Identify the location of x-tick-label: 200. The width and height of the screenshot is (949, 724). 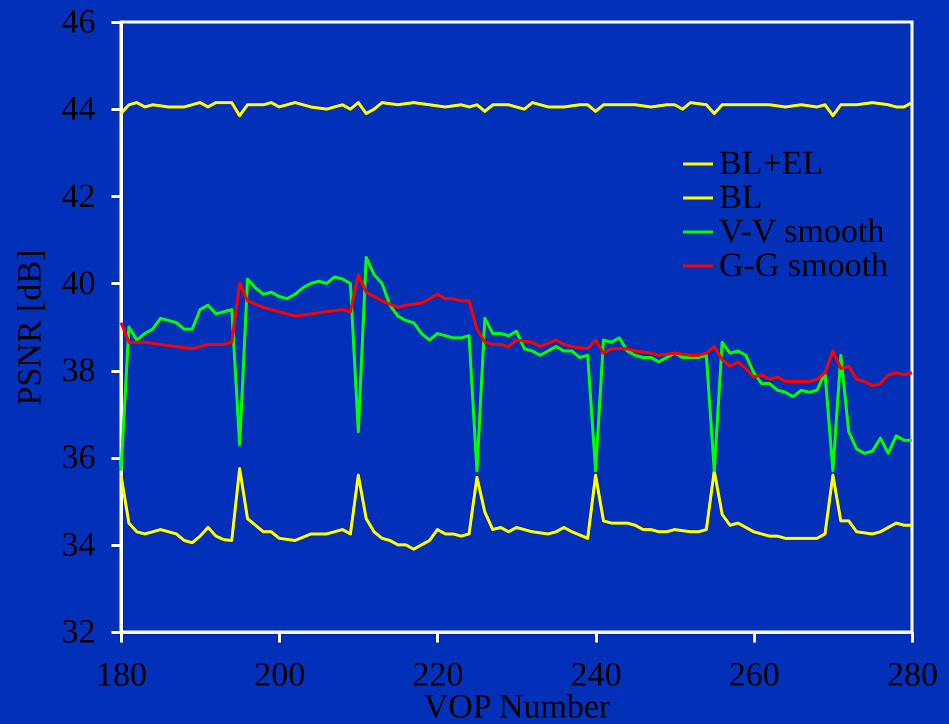
(280, 675).